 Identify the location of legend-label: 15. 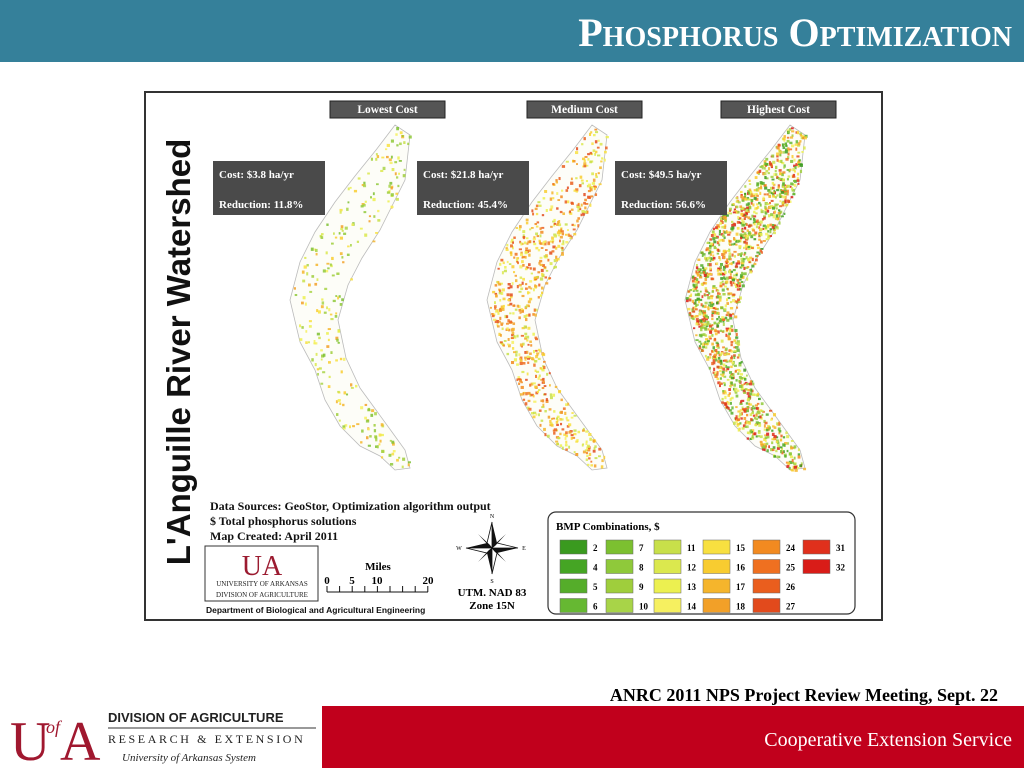
(741, 548).